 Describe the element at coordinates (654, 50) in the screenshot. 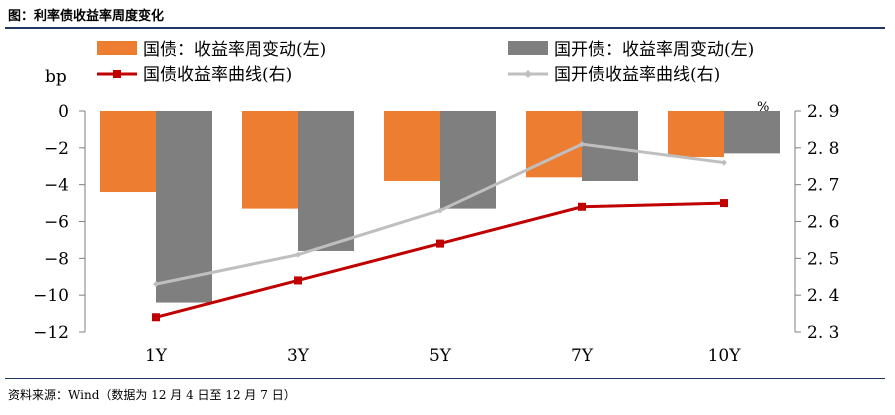

I see `legend-label-cdb-change: 国开债：收益率周变动(左)` at that location.